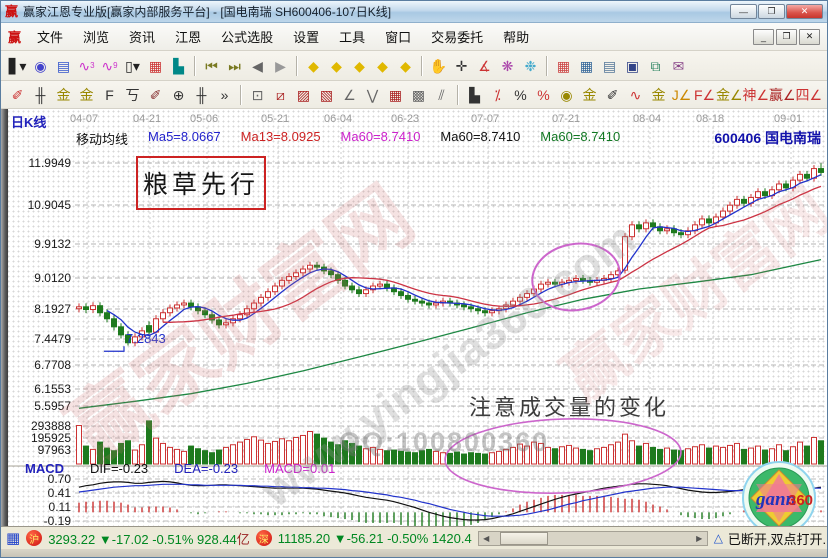 The height and width of the screenshot is (558, 828). What do you see at coordinates (655, 65) in the screenshot?
I see `share-icon: ⧉` at bounding box center [655, 65].